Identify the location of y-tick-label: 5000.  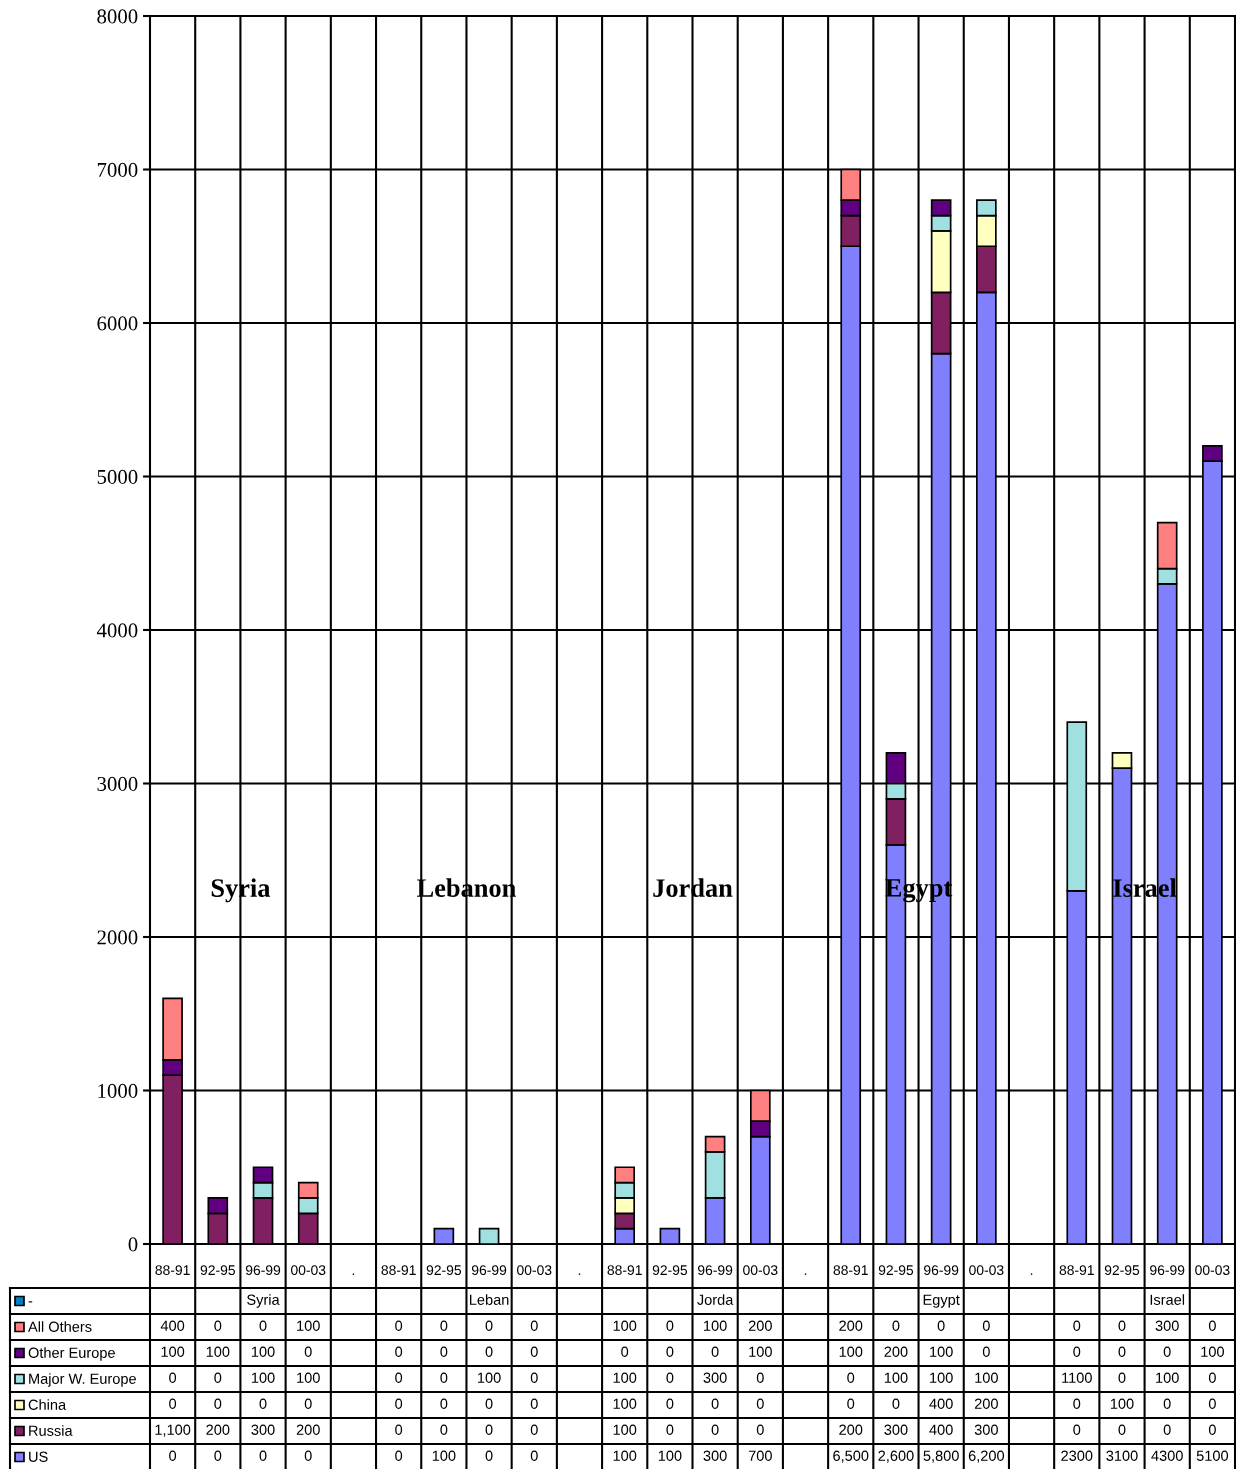
(117, 476).